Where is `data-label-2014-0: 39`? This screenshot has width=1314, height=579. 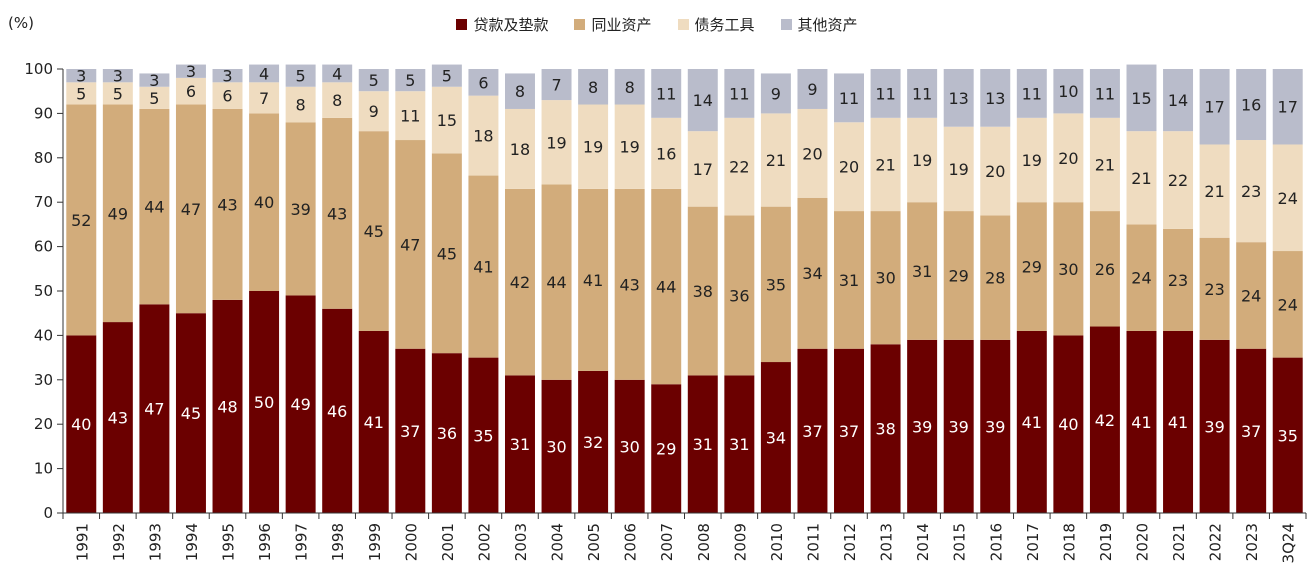 data-label-2014-0: 39 is located at coordinates (922, 426).